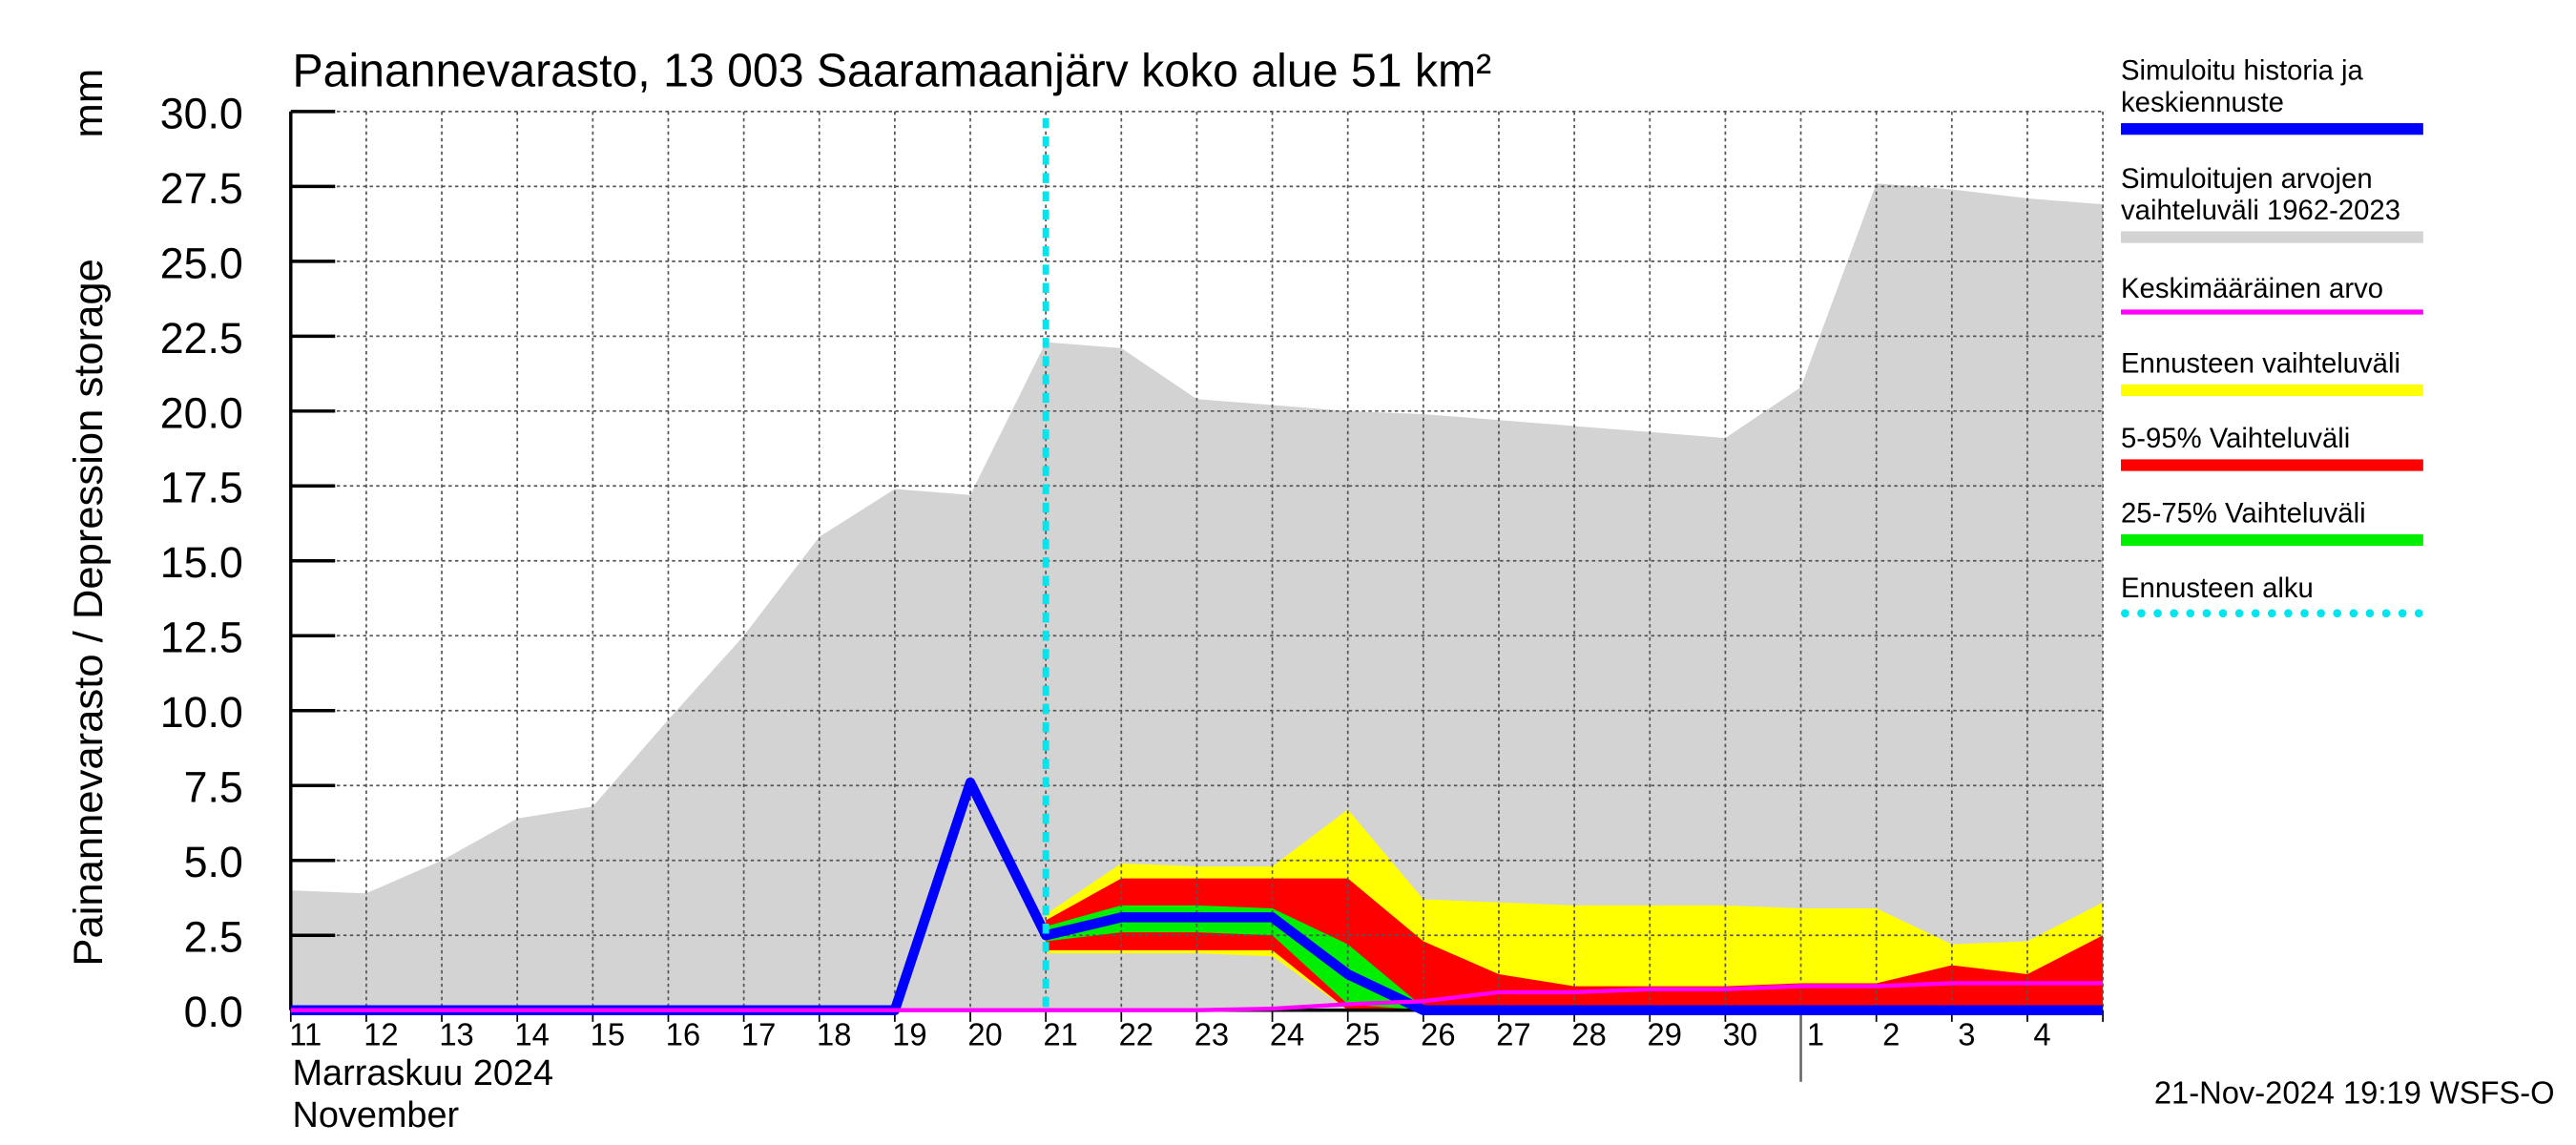 The height and width of the screenshot is (1145, 2576). Describe the element at coordinates (213, 1012) in the screenshot. I see `y-tick-label: 0.0` at that location.